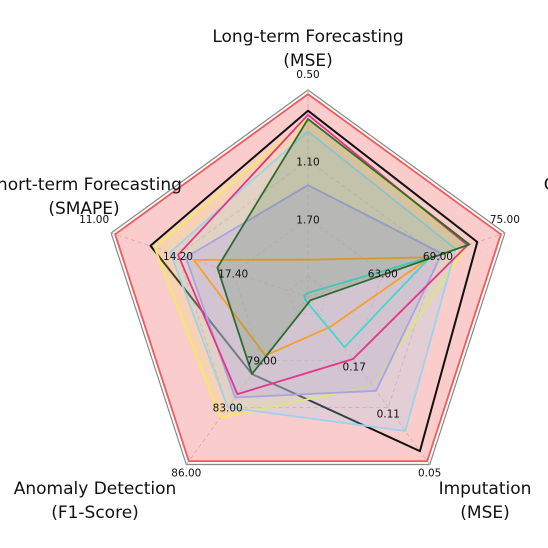 This screenshot has height=548, width=548. Describe the element at coordinates (94, 220) in the screenshot. I see `tick-label: 11.00` at that location.